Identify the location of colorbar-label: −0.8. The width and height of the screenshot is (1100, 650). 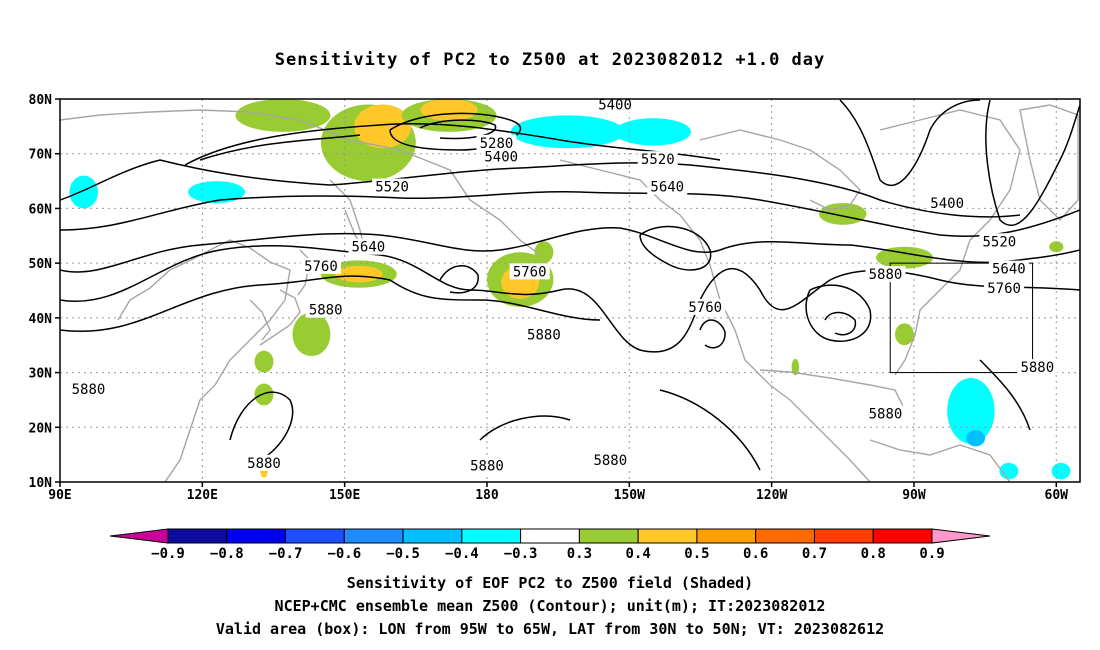
(227, 554).